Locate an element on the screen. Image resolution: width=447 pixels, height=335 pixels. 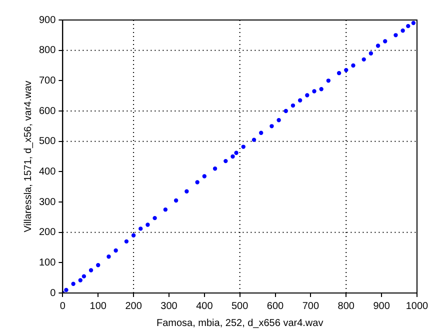
x-tick-label: 200 is located at coordinates (133, 306).